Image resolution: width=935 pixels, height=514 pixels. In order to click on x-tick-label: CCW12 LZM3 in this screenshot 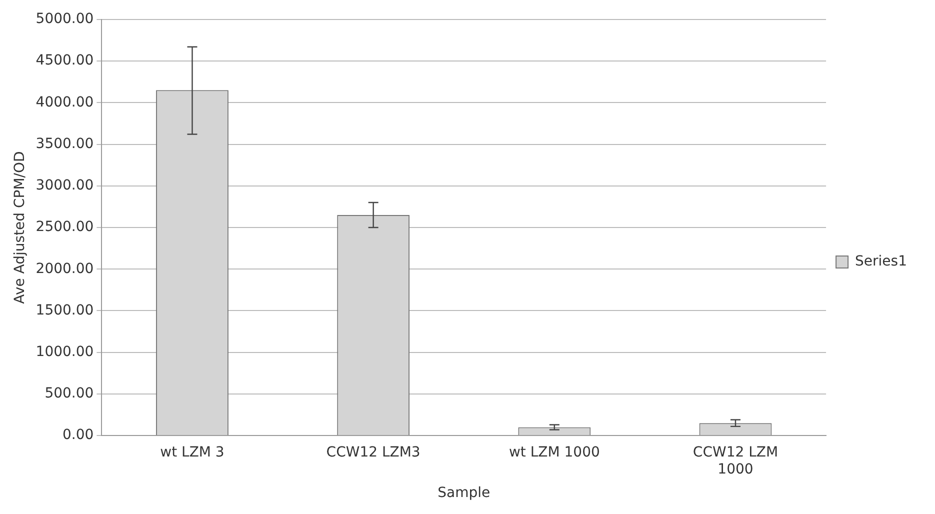, I will do `click(373, 452)`.